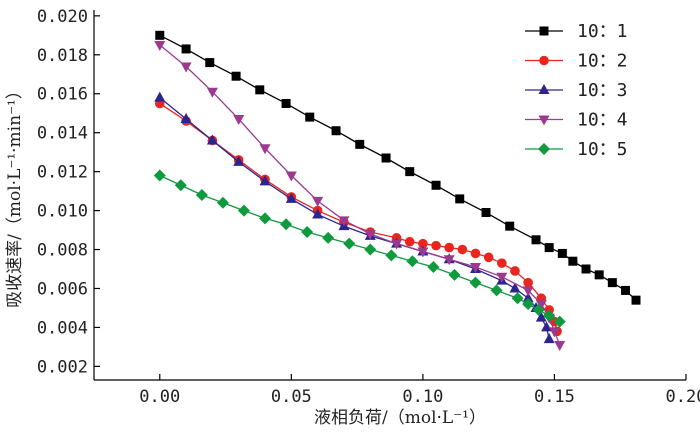 The height and width of the screenshot is (433, 700). What do you see at coordinates (602, 61) in the screenshot?
I see `legend-label: 10：2` at bounding box center [602, 61].